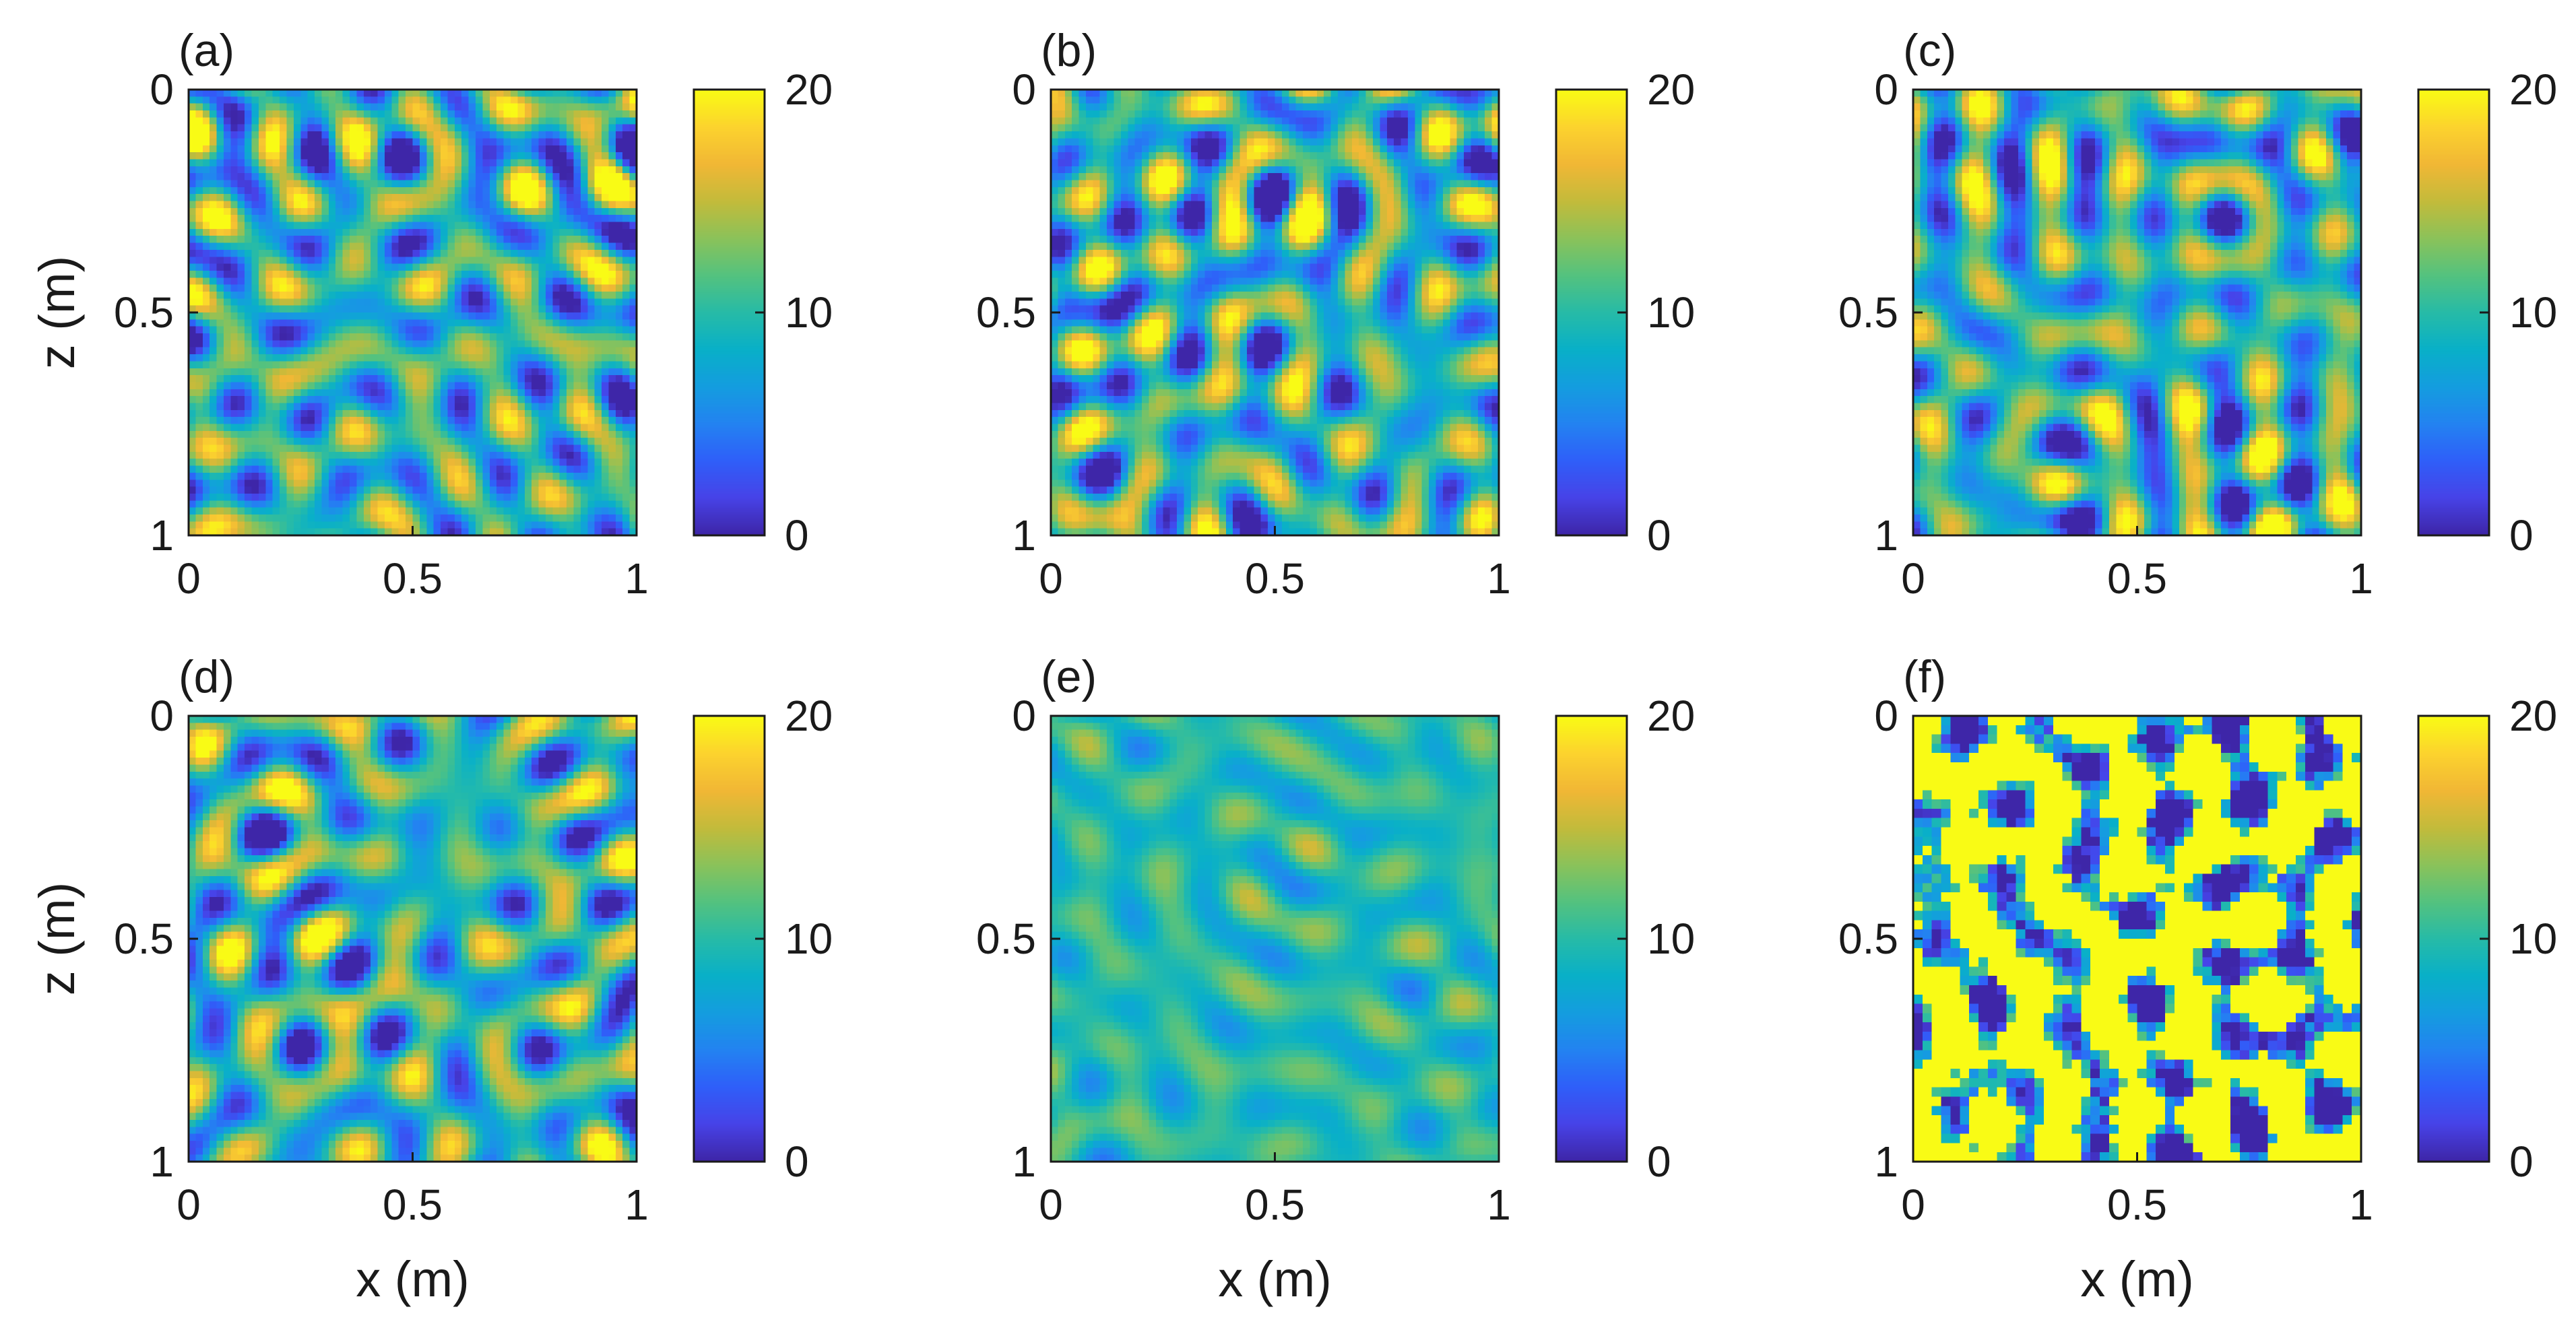 Image resolution: width=2576 pixels, height=1330 pixels. What do you see at coordinates (1930, 50) in the screenshot?
I see `panel-label-c: (c)` at bounding box center [1930, 50].